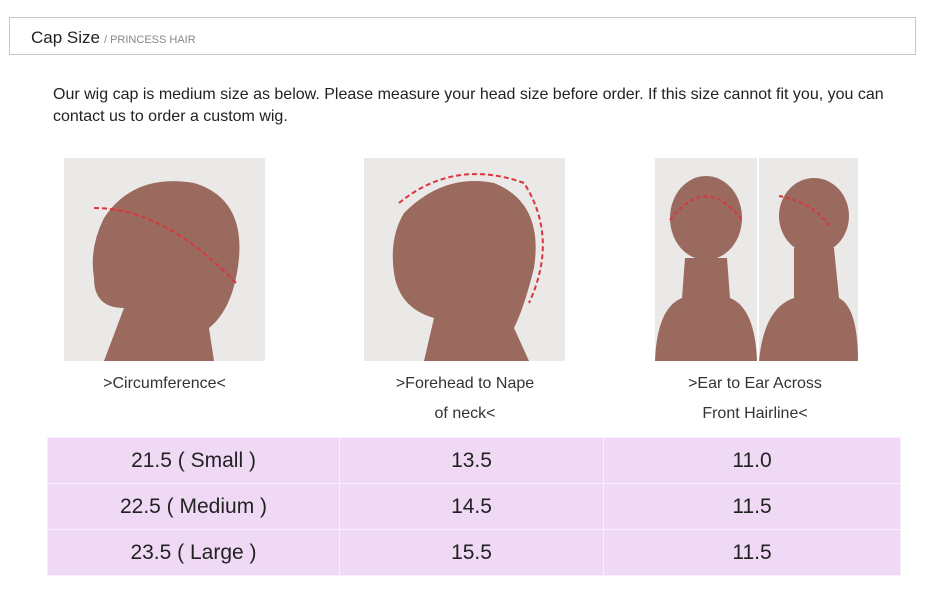  What do you see at coordinates (193, 506) in the screenshot?
I see `cell: 22.5 ( Medium )` at bounding box center [193, 506].